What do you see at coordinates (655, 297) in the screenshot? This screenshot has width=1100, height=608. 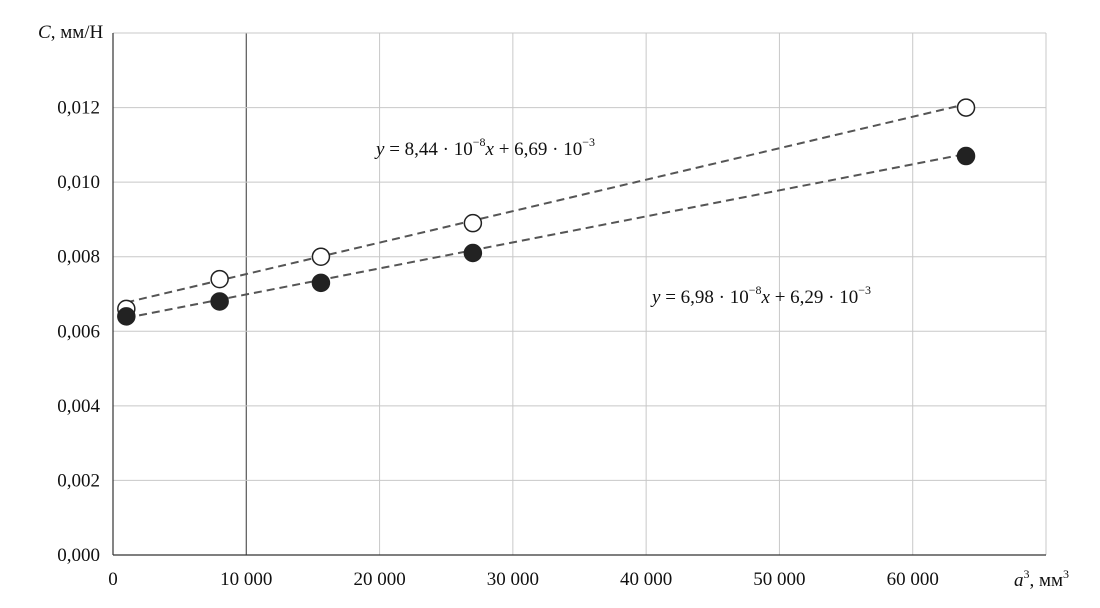 I see `eq2-lhs: y` at bounding box center [655, 297].